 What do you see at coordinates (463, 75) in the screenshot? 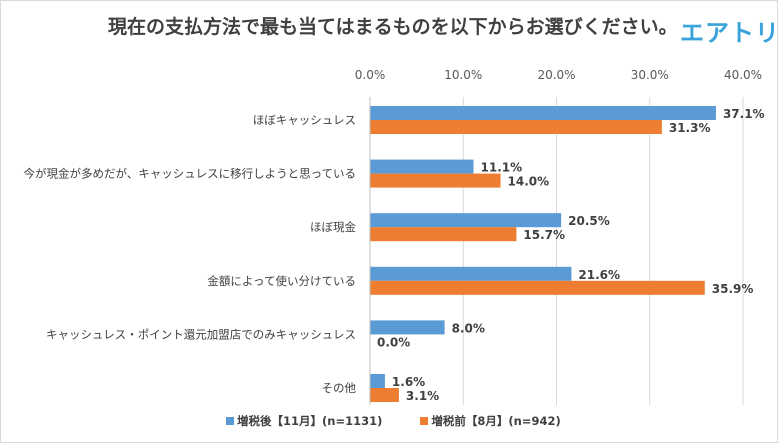
I see `x-tick-label: 10.0%` at bounding box center [463, 75].